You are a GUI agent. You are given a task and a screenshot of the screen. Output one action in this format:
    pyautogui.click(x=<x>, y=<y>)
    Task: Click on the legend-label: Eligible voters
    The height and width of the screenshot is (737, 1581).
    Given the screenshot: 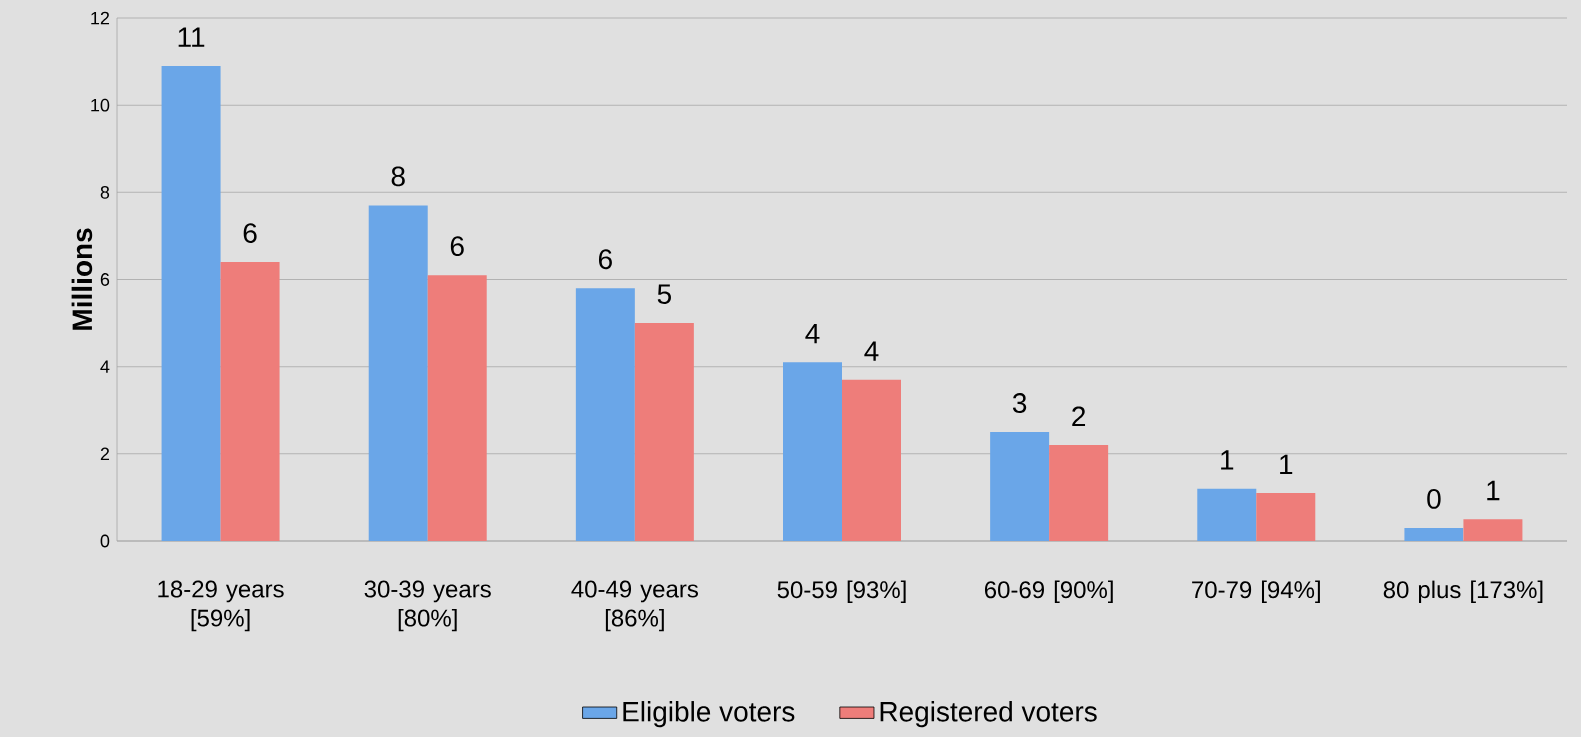 What is the action you would take?
    pyautogui.click(x=709, y=714)
    